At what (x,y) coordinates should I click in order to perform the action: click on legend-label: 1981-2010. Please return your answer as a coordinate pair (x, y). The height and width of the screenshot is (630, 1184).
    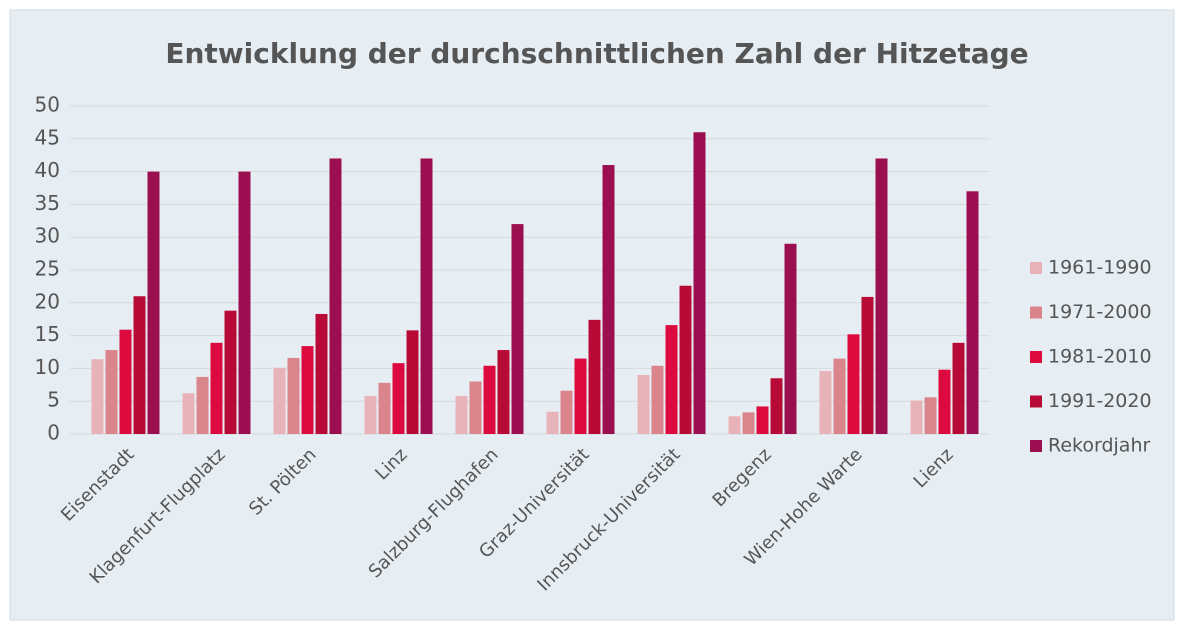
    Looking at the image, I should click on (1100, 357).